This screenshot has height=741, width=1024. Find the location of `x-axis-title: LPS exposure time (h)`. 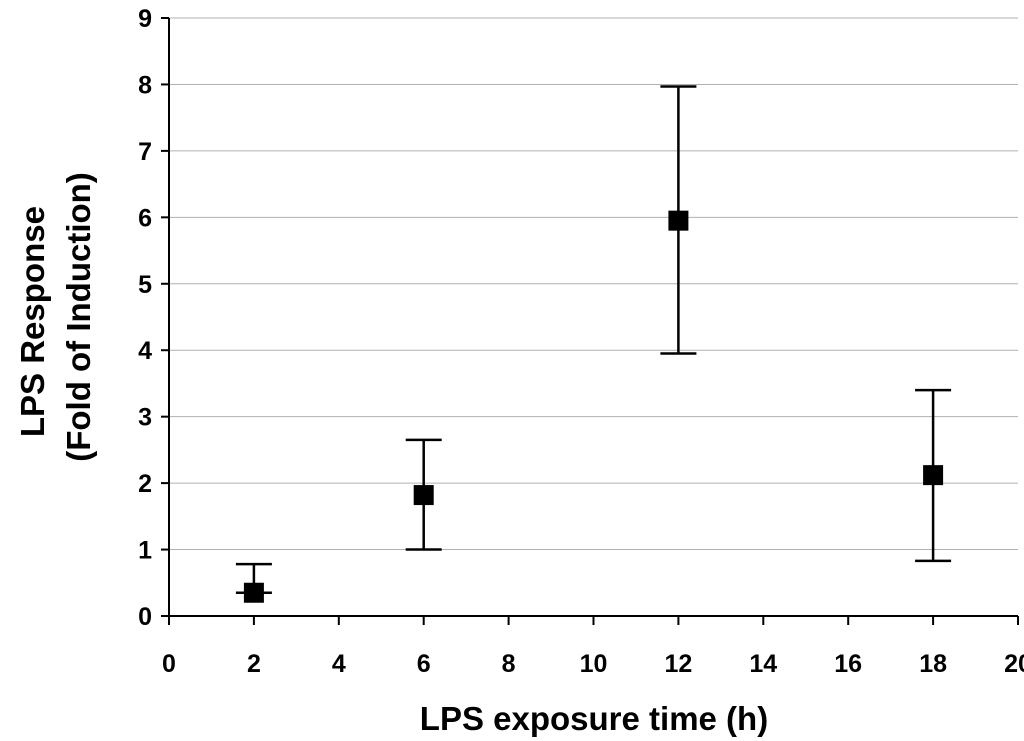

x-axis-title: LPS exposure time (h) is located at coordinates (594, 718).